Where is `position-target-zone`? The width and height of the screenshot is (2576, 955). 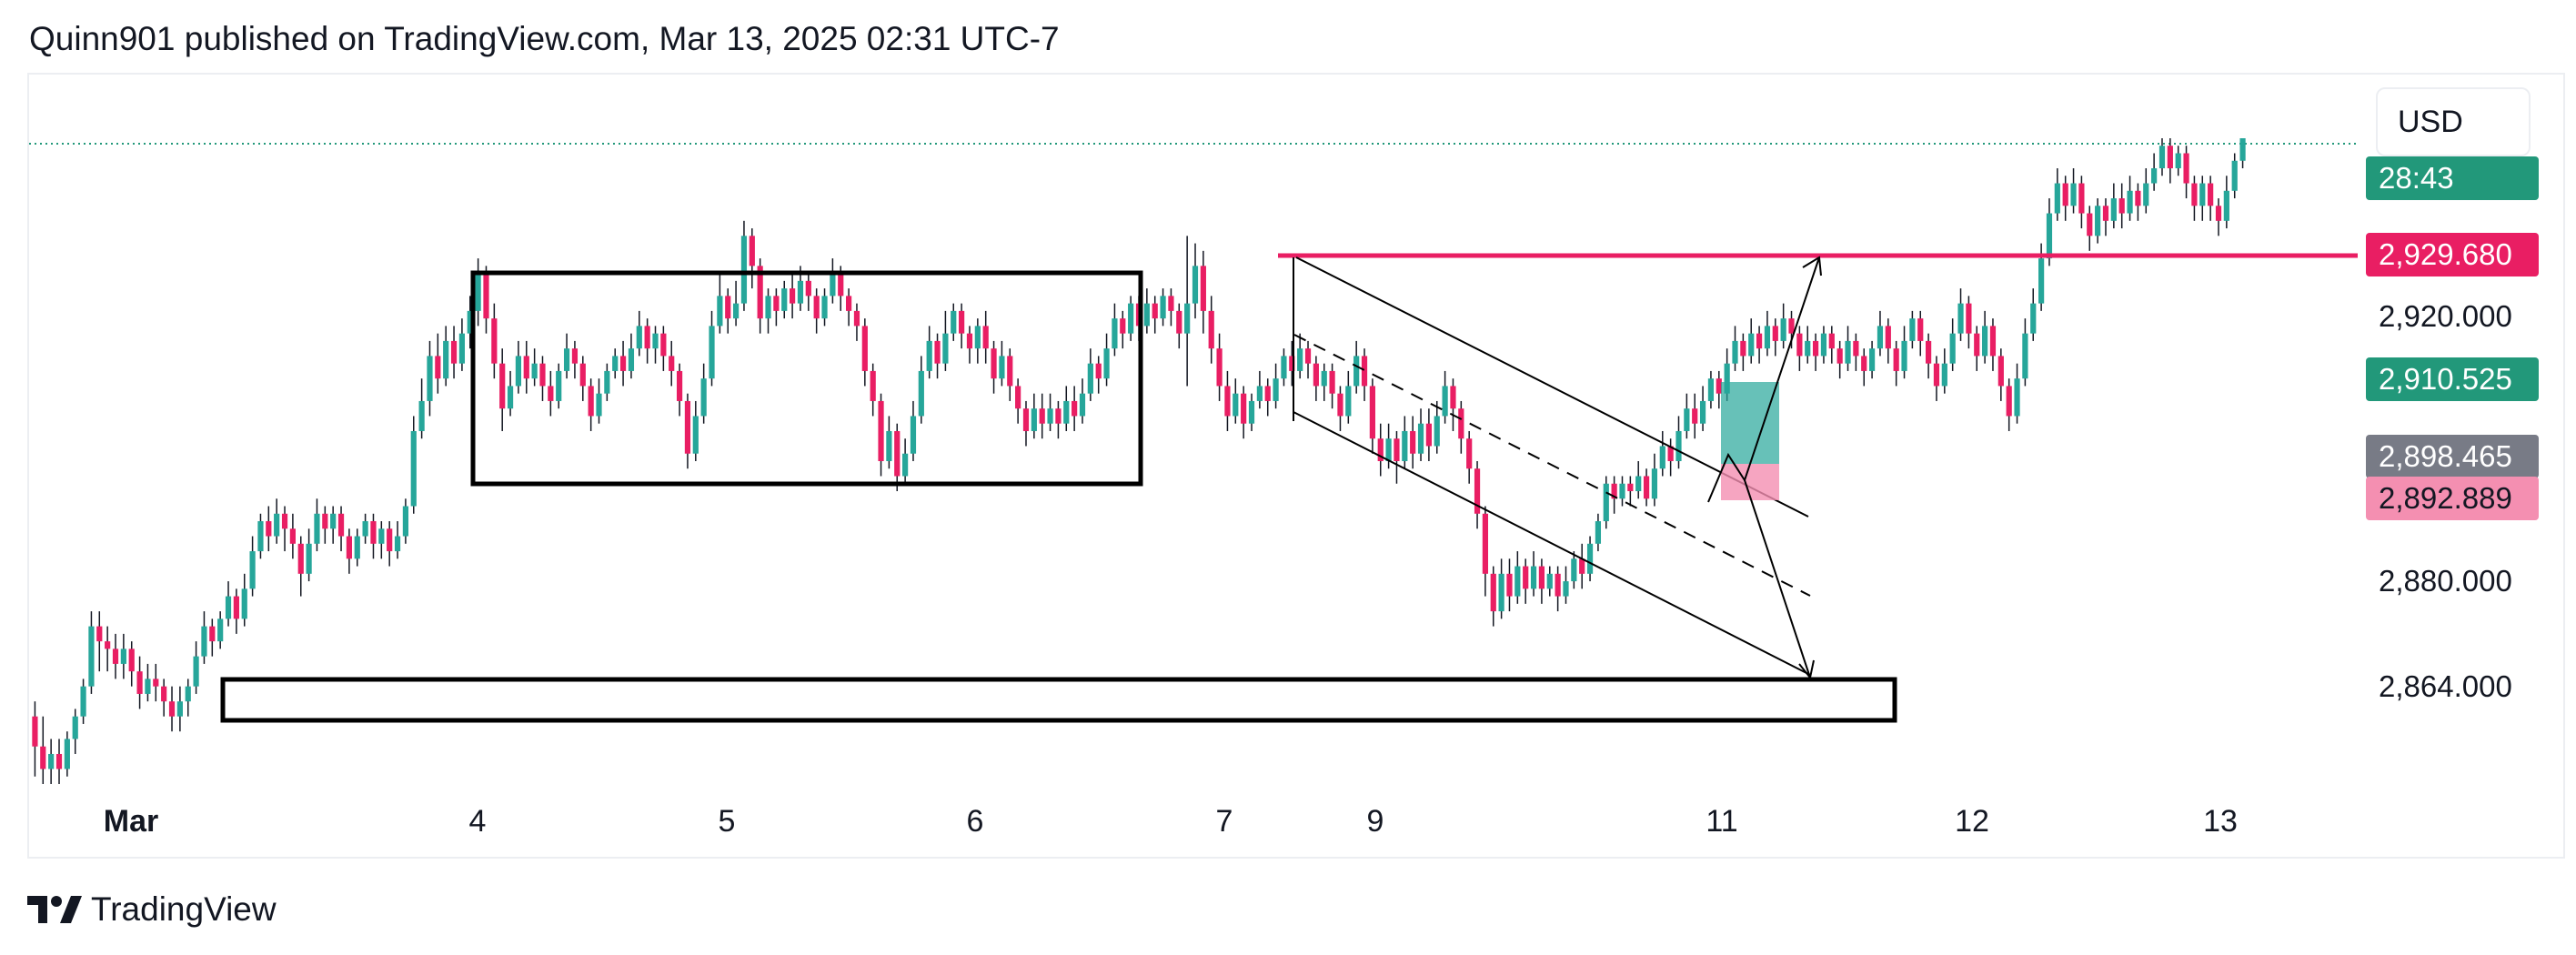 position-target-zone is located at coordinates (1750, 423).